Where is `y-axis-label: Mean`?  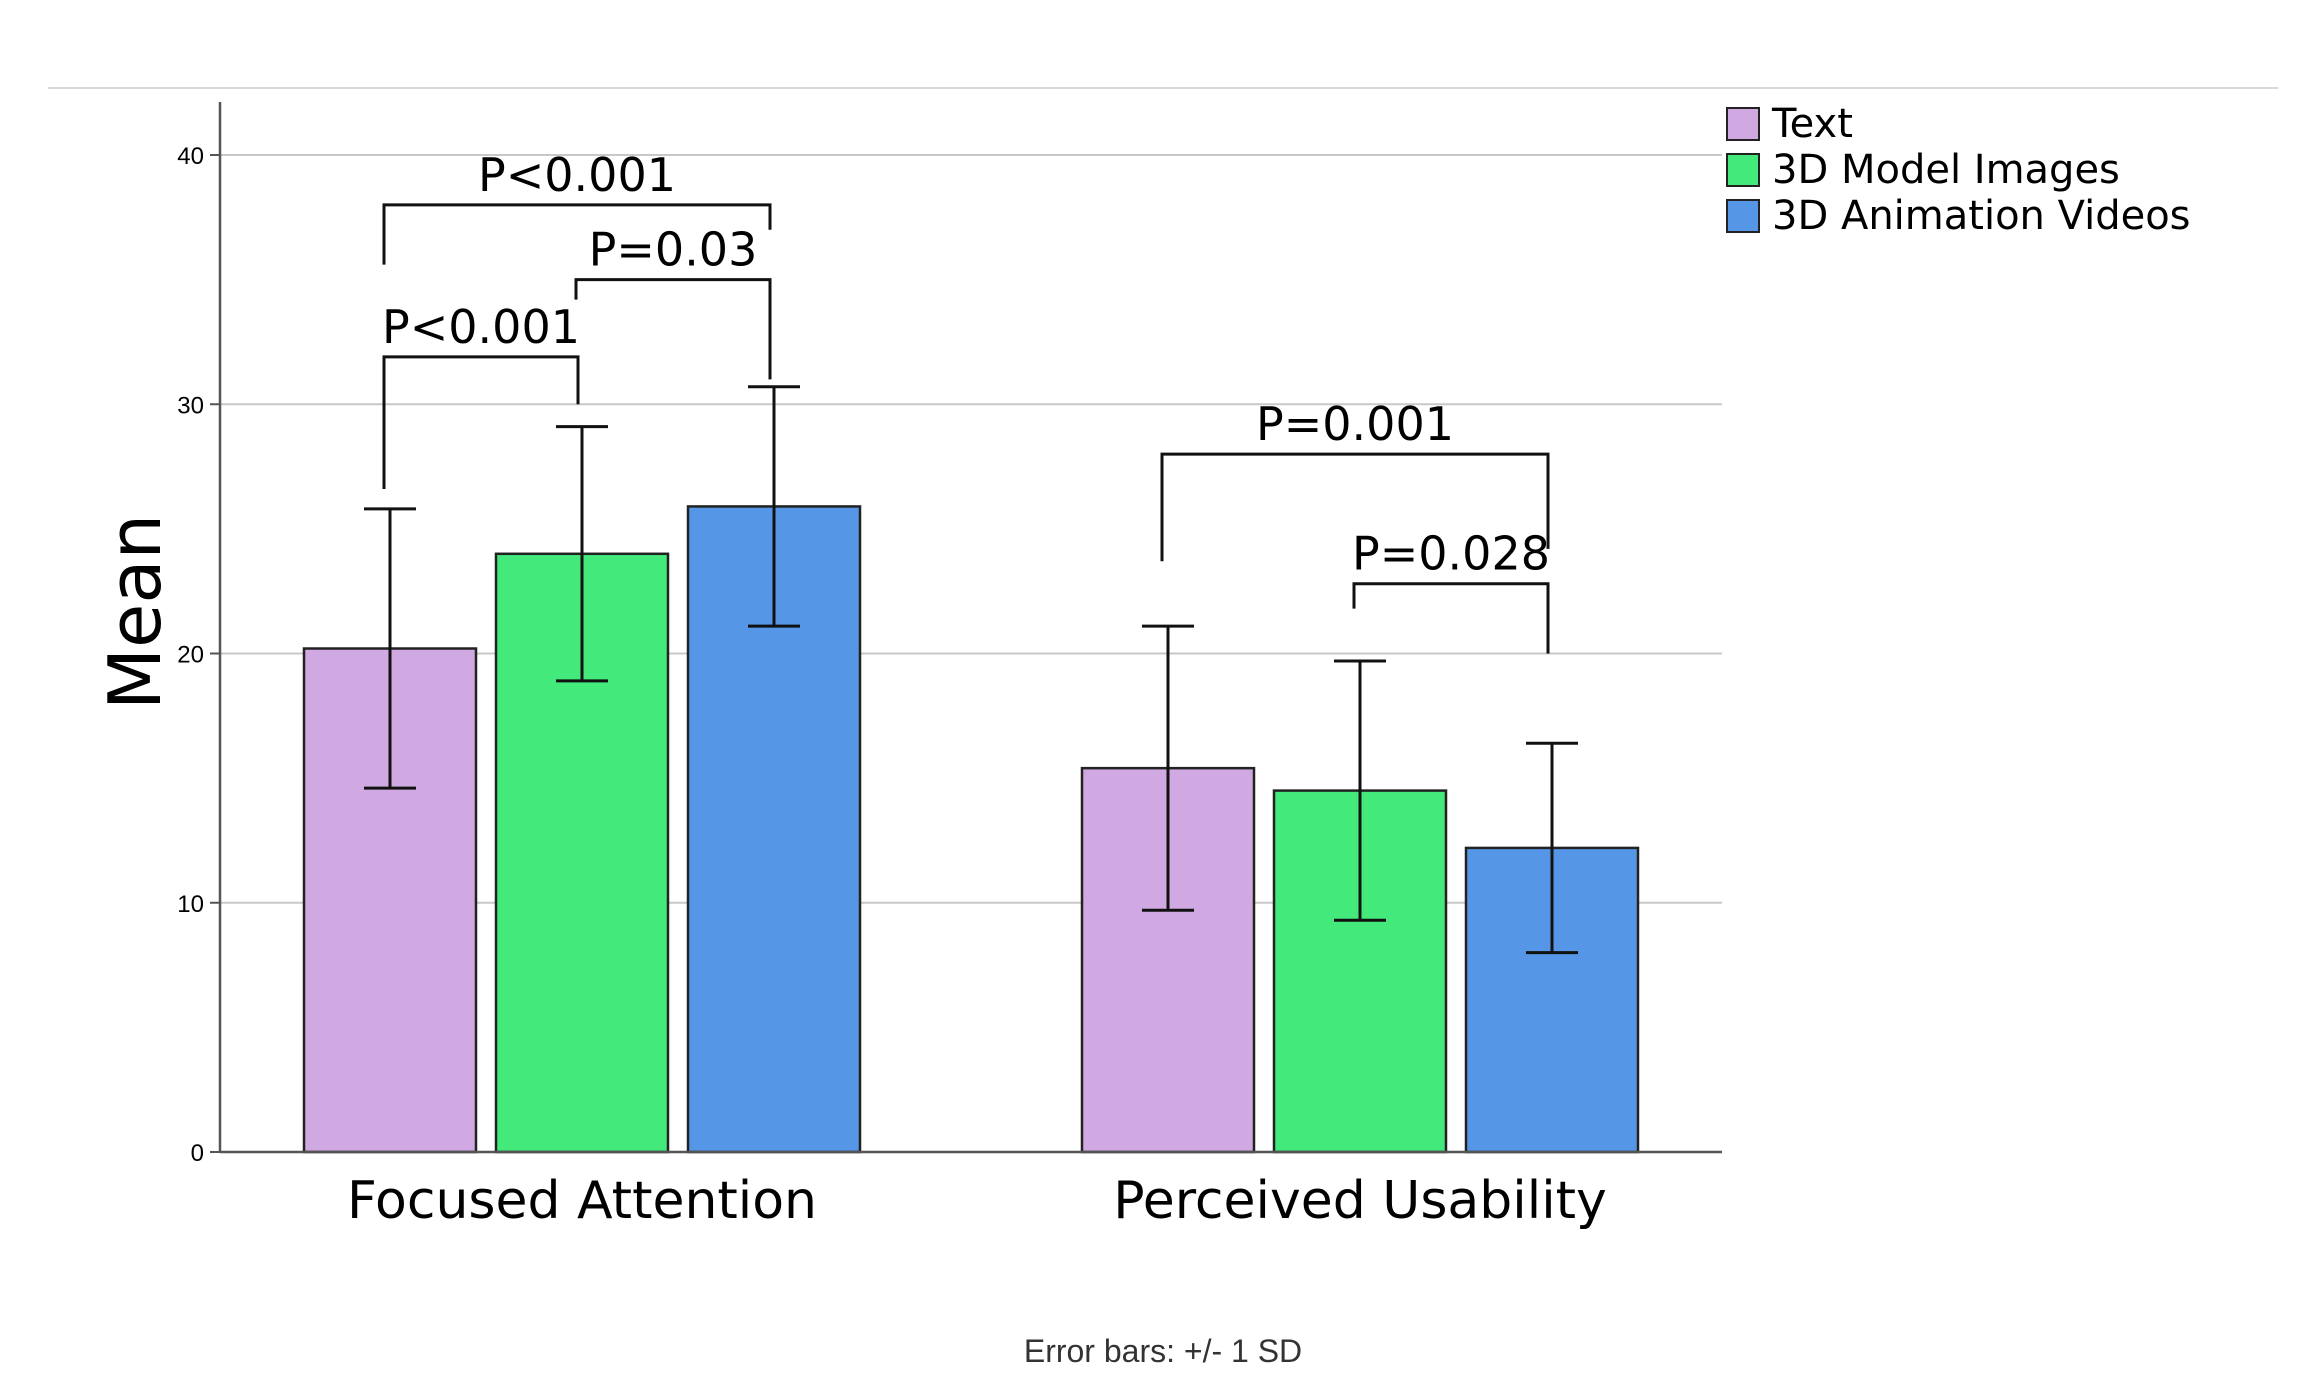 y-axis-label: Mean is located at coordinates (135, 612).